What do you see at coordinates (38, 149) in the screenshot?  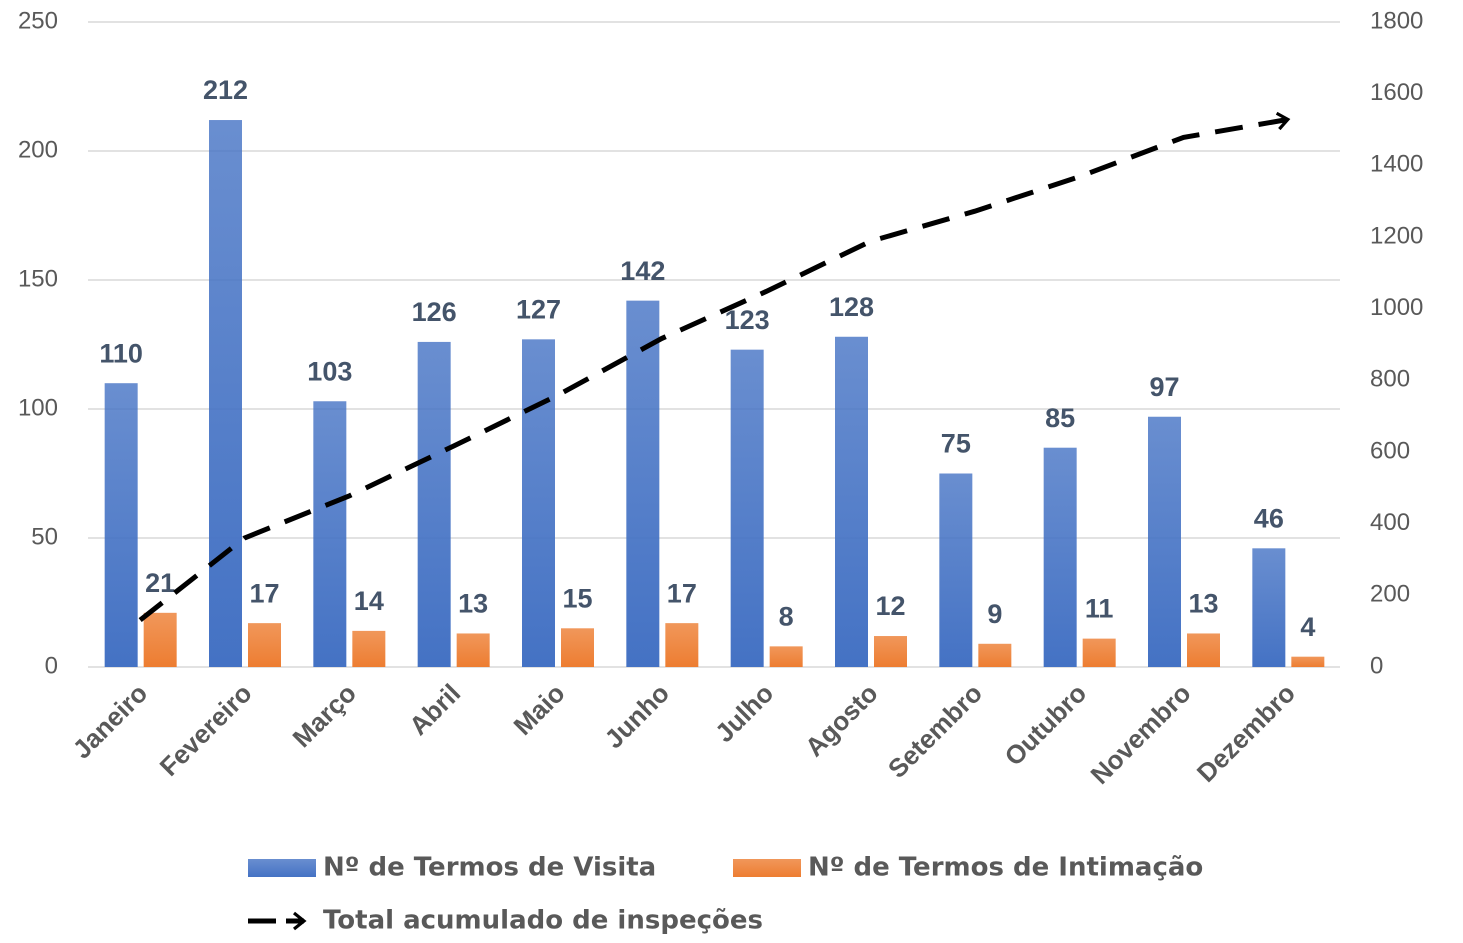 I see `y-tick-label: 200` at bounding box center [38, 149].